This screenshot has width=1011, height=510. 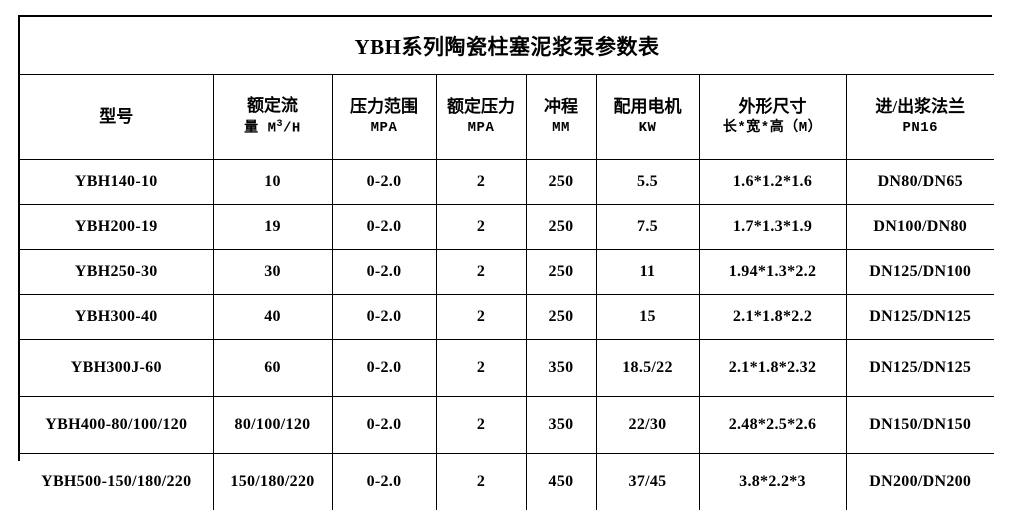 I want to click on cell-motor: 7.5, so click(x=647, y=227).